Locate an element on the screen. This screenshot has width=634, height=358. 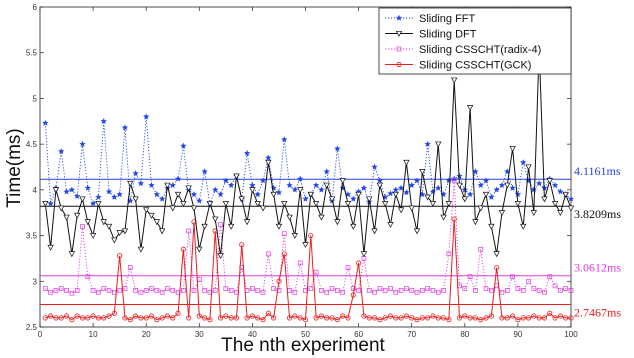
legend-entry: Sliding CSSCHT(GCK) is located at coordinates (475, 66).